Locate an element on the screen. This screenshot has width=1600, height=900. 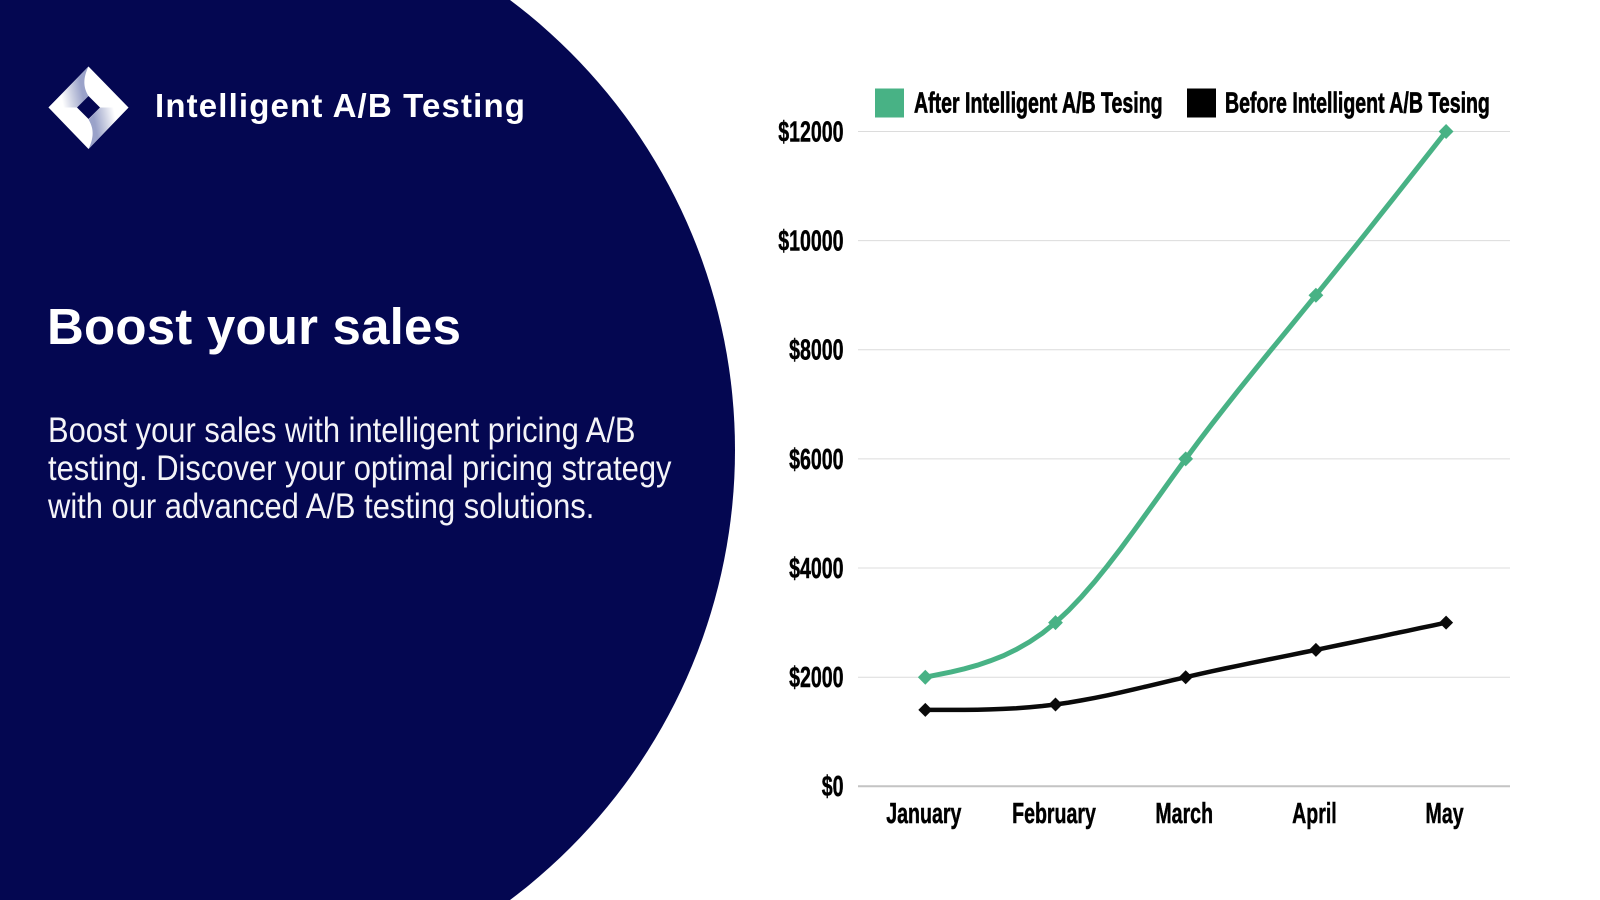
svg-text: After Intelligent A/B Tesing is located at coordinates (1038, 104).